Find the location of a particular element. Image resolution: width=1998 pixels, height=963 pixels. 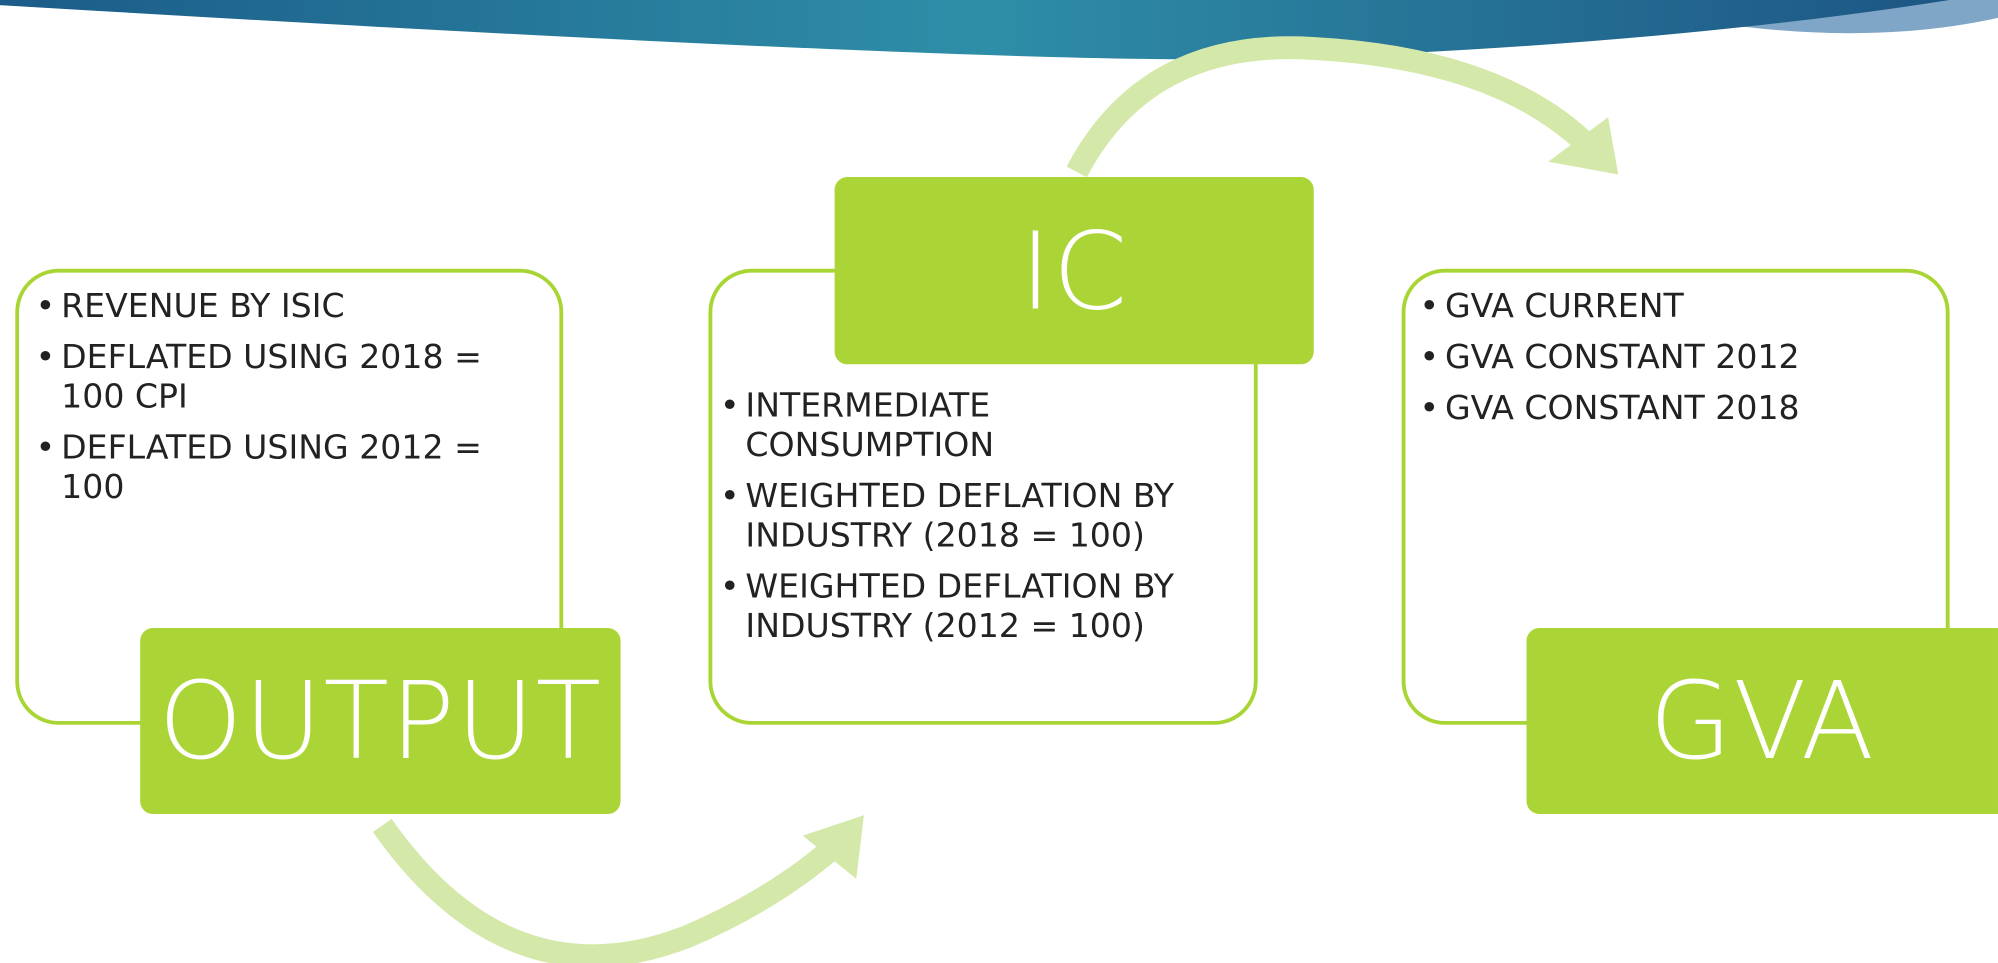

list-item: INTERMEDIATE CONSUMPTION is located at coordinates (924, 426).